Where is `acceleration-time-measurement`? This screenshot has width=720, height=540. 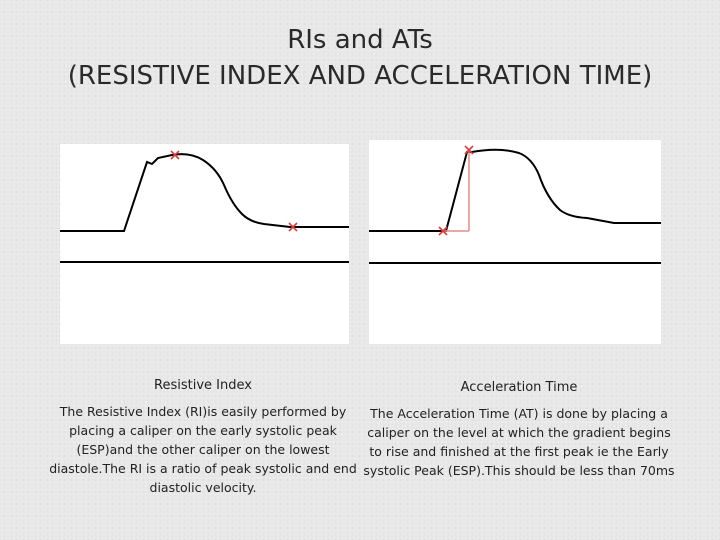 acceleration-time-measurement is located at coordinates (456, 191).